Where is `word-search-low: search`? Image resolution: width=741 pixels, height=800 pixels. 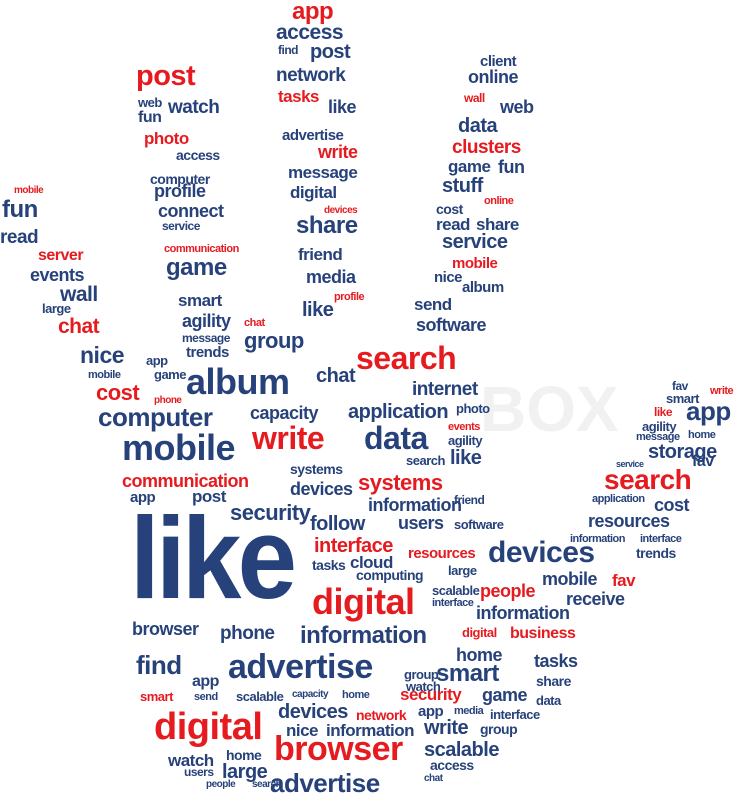
word-search-low: search is located at coordinates (267, 784).